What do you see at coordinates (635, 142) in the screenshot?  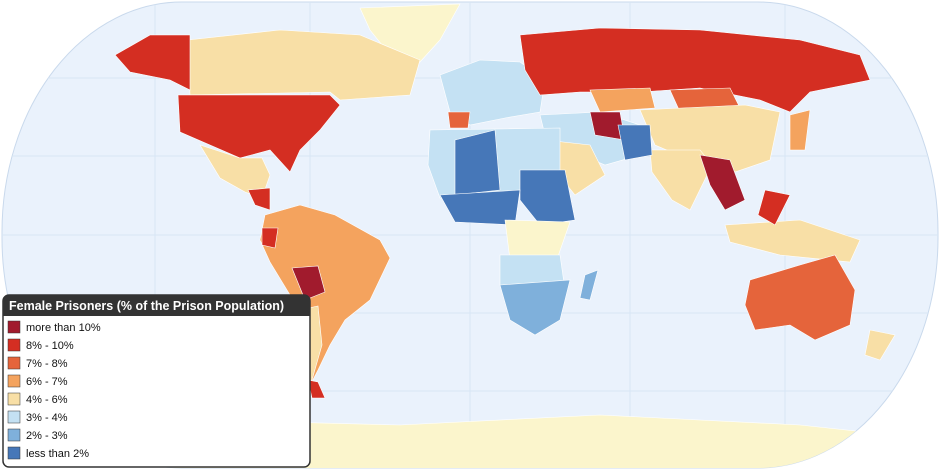 I see `pakistan-afg` at bounding box center [635, 142].